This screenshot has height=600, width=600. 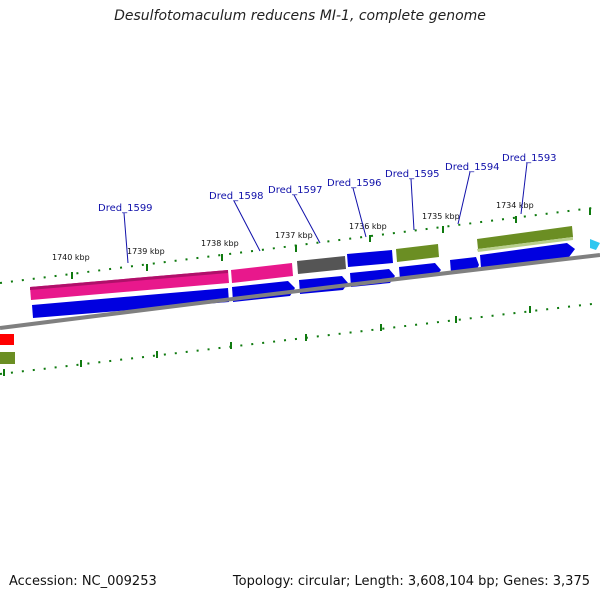 What do you see at coordinates (129, 280) in the screenshot?
I see `gene-highlight` at bounding box center [129, 280].